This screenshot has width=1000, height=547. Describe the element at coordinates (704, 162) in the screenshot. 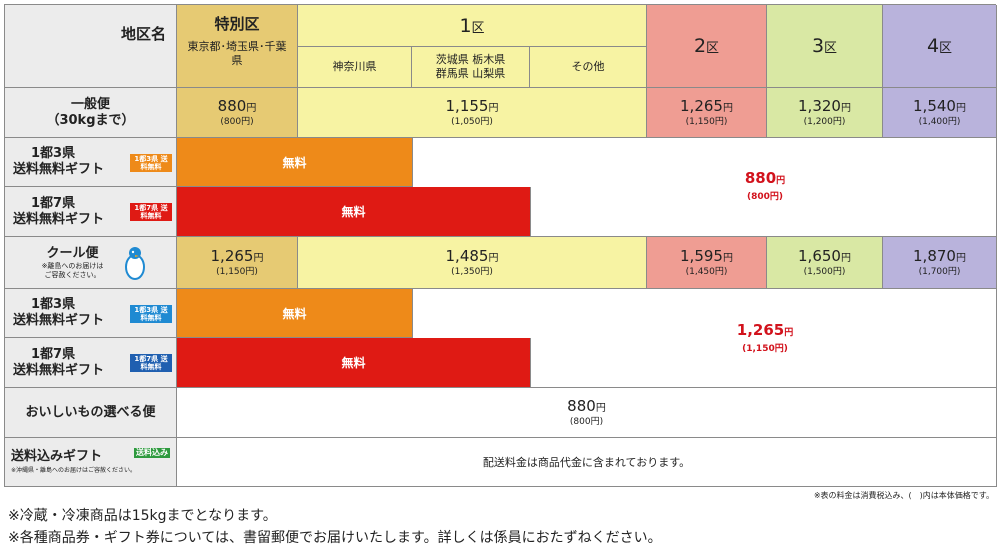

I see `general-gift-flat-price` at that location.